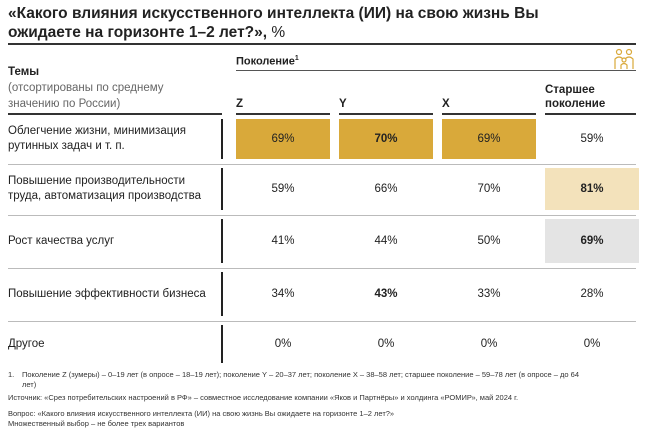  What do you see at coordinates (575, 97) in the screenshot?
I see `column-header: Старшее поколение` at bounding box center [575, 97].